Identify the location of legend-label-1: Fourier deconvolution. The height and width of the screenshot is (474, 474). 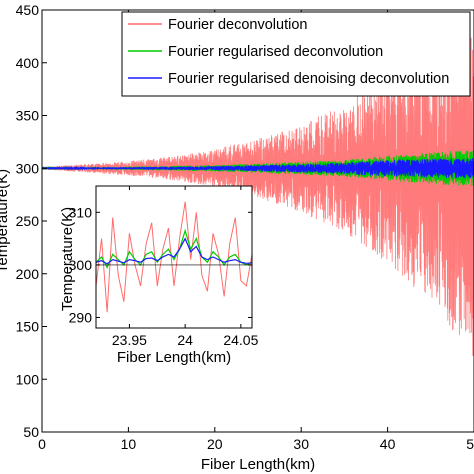
(237, 25).